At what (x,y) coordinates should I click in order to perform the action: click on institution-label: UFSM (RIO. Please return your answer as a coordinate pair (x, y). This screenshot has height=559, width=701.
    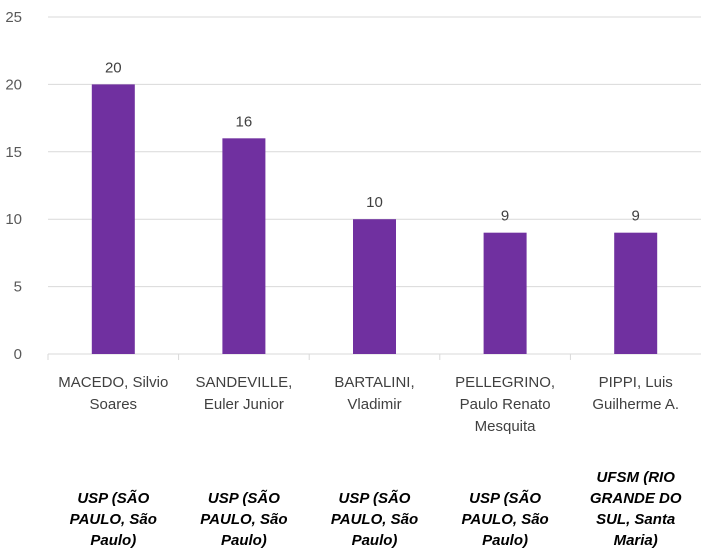
    Looking at the image, I should click on (636, 477).